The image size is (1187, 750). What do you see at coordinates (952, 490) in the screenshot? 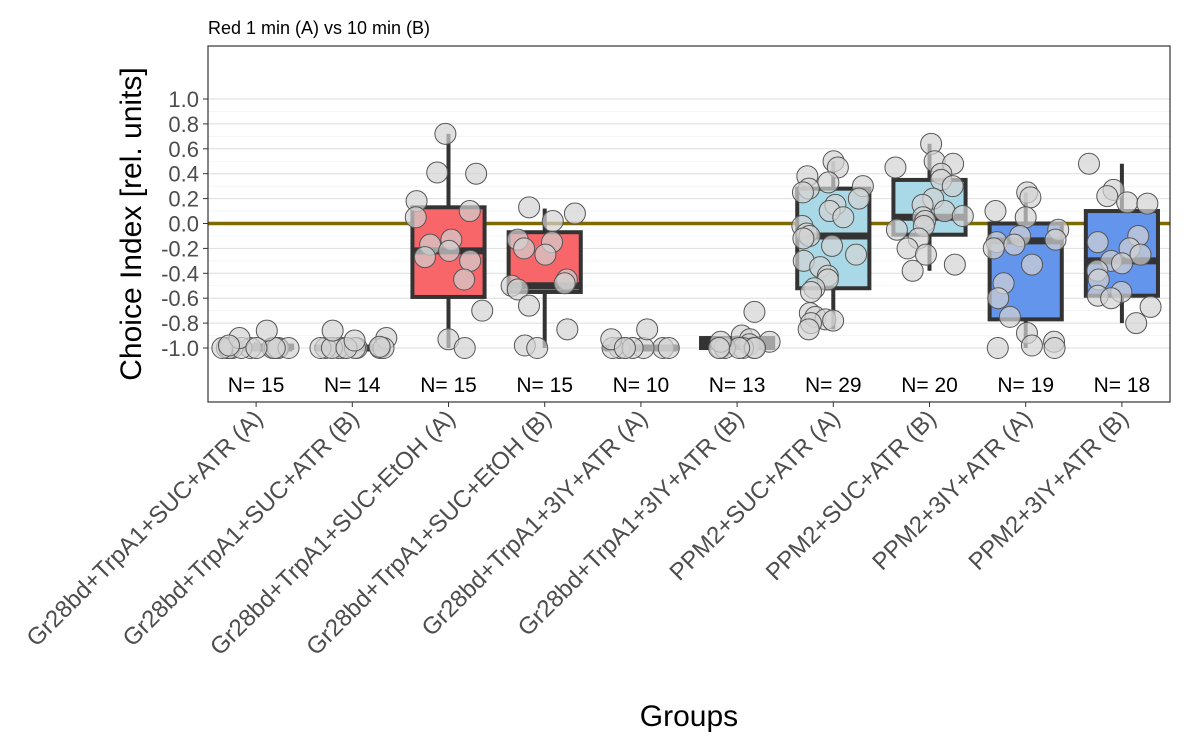
I see `x-tick-label: PPM2+3IY+ATR (A)` at bounding box center [952, 490].